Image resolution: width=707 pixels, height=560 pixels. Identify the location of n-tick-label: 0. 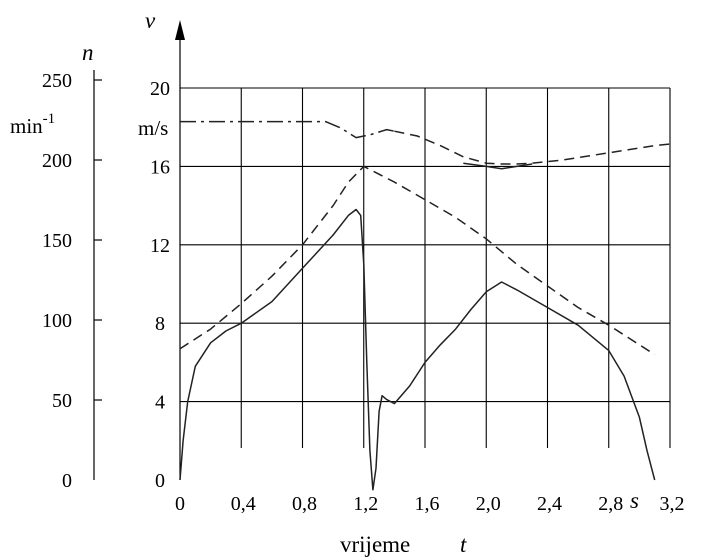
(67, 481).